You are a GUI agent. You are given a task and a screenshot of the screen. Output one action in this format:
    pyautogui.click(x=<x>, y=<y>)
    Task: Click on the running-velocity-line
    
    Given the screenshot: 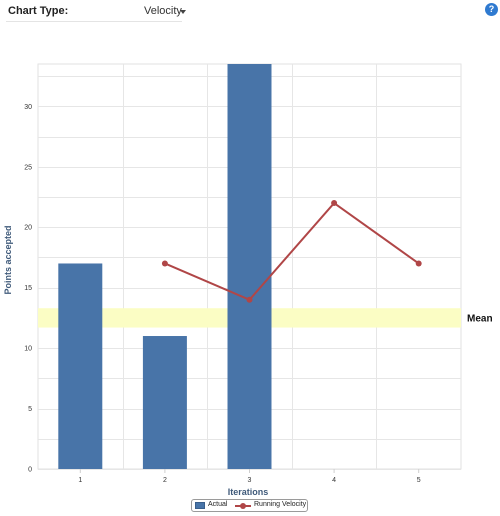 What is the action you would take?
    pyautogui.click(x=292, y=251)
    